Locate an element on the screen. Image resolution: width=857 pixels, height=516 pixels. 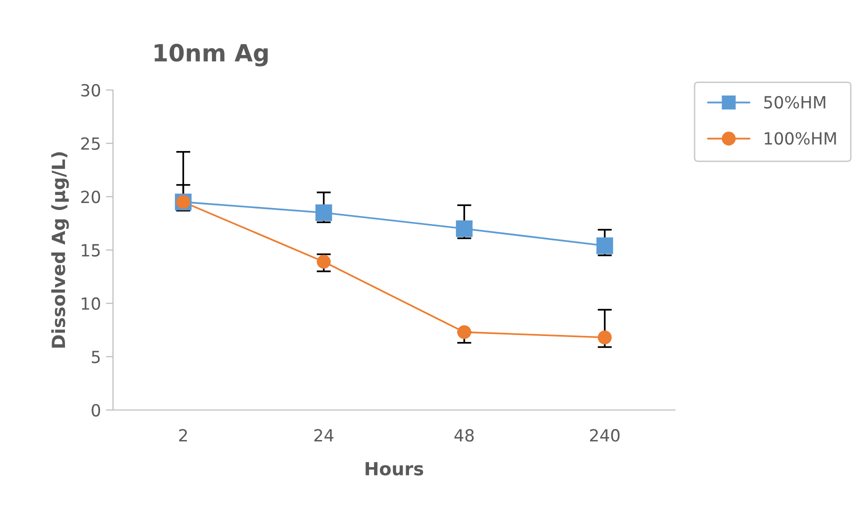
chart-title: 10nm Ag is located at coordinates (211, 55).